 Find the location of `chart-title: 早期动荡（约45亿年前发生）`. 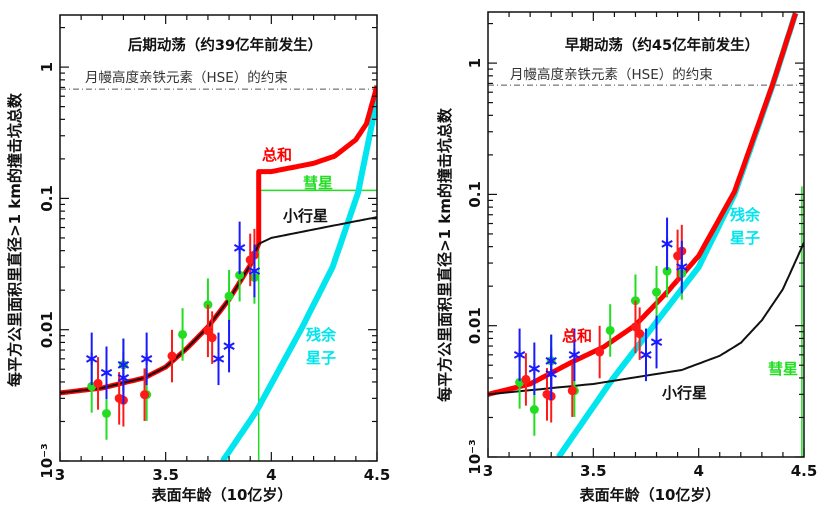

chart-title: 早期动荡（约45亿年前发生） is located at coordinates (662, 45).